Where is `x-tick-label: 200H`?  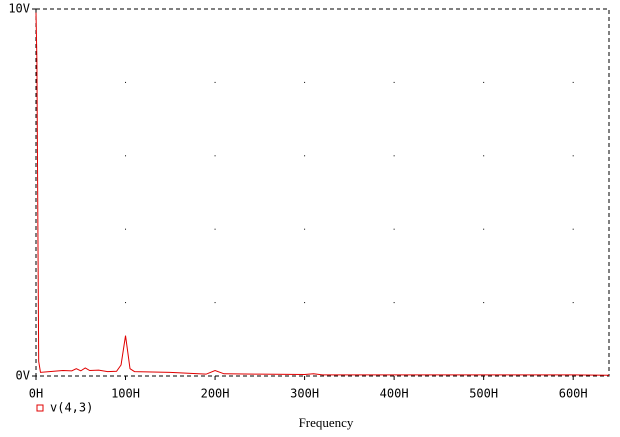 x-tick-label: 200H is located at coordinates (215, 394).